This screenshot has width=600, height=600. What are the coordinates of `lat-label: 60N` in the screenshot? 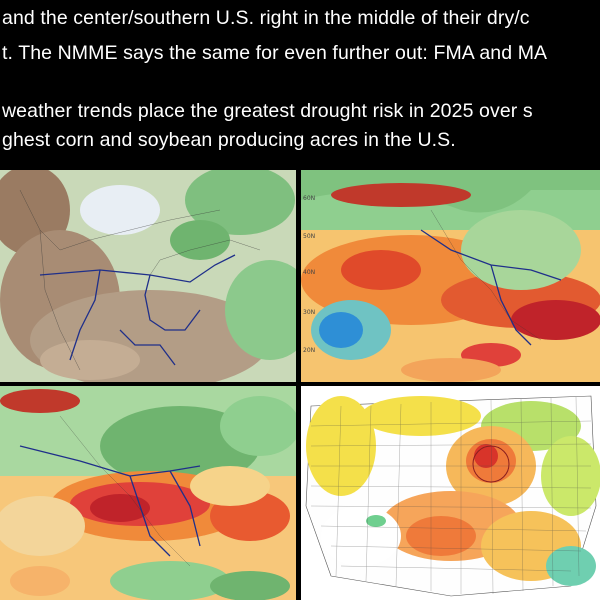 It's located at (309, 198).